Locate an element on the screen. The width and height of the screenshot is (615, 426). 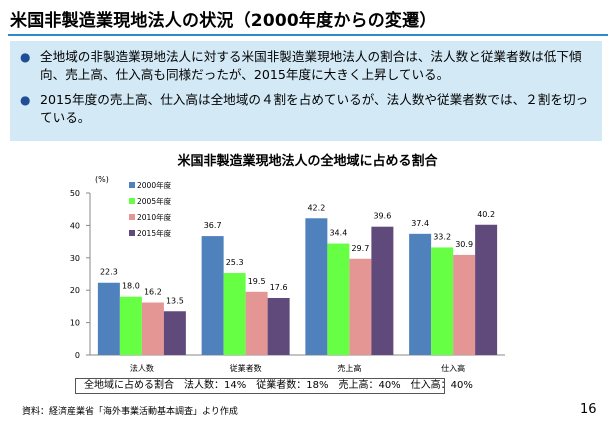
y-tick-label: 20 is located at coordinates (75, 290).